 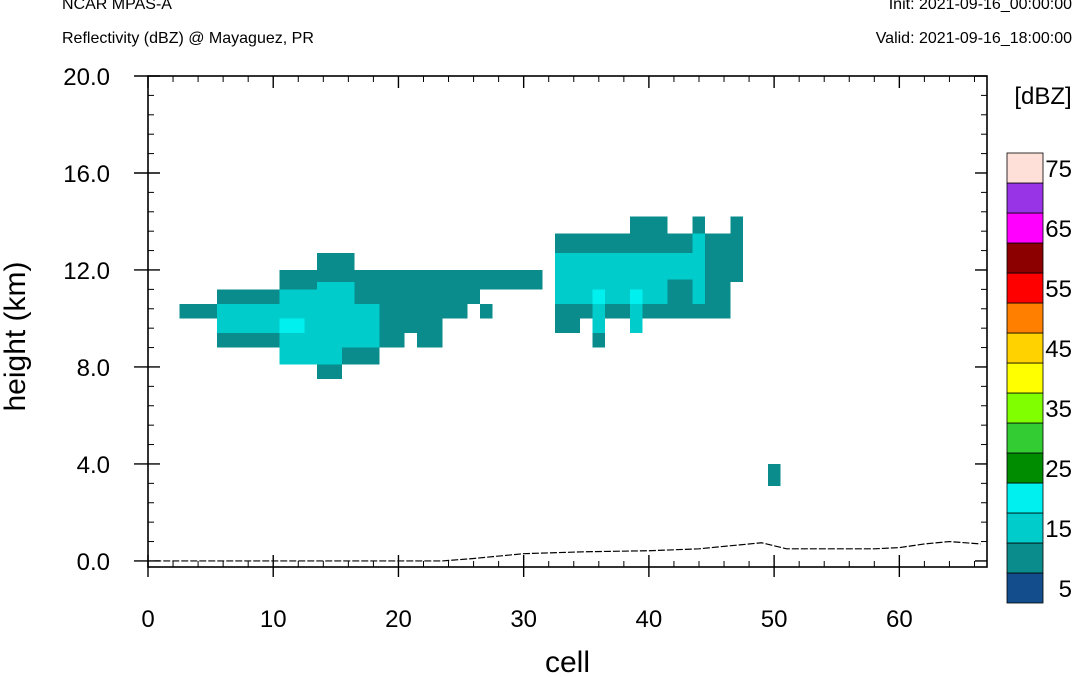 What do you see at coordinates (1058, 469) in the screenshot?
I see `colorbar-label: 25` at bounding box center [1058, 469].